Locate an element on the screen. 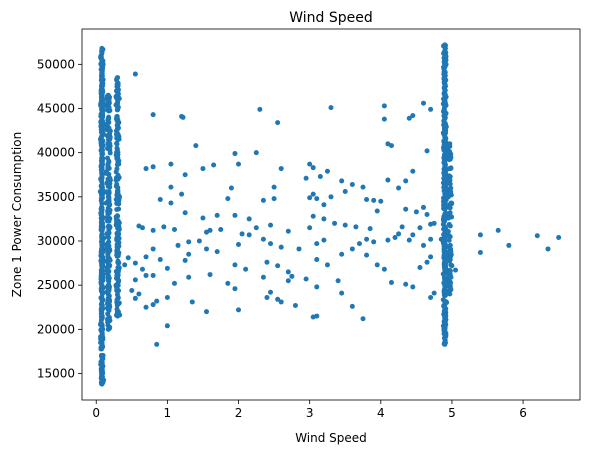  y-axis-label: Zone 1 Power Consumption is located at coordinates (17, 214).